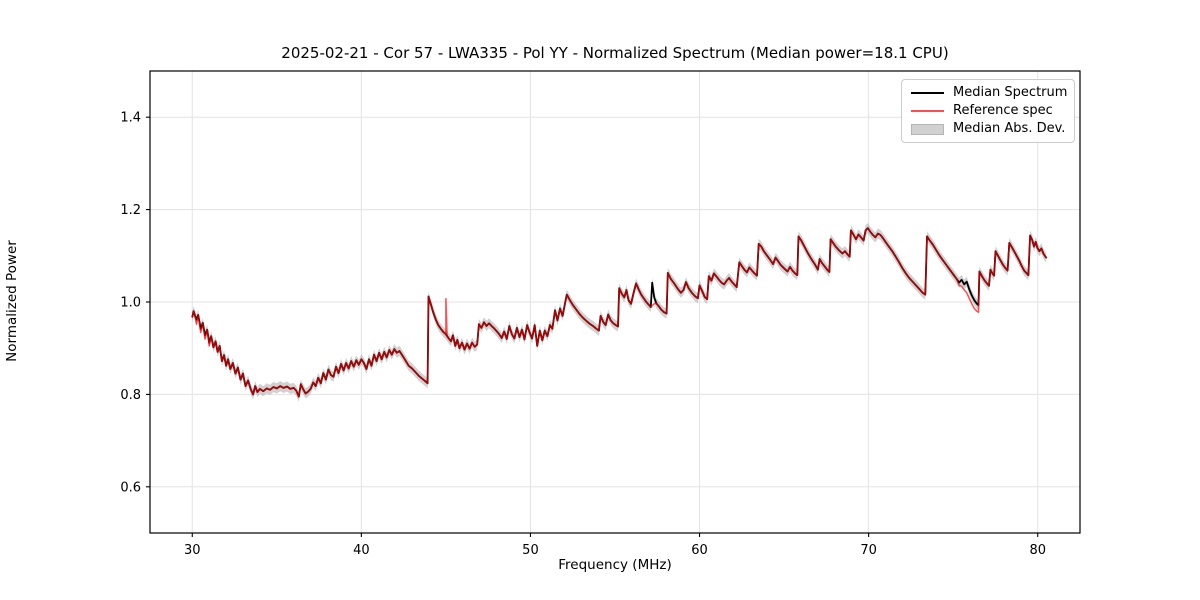 The image size is (1200, 600). What do you see at coordinates (1009, 128) in the screenshot?
I see `legend-label-mad: Median Abs. Dev.` at bounding box center [1009, 128].